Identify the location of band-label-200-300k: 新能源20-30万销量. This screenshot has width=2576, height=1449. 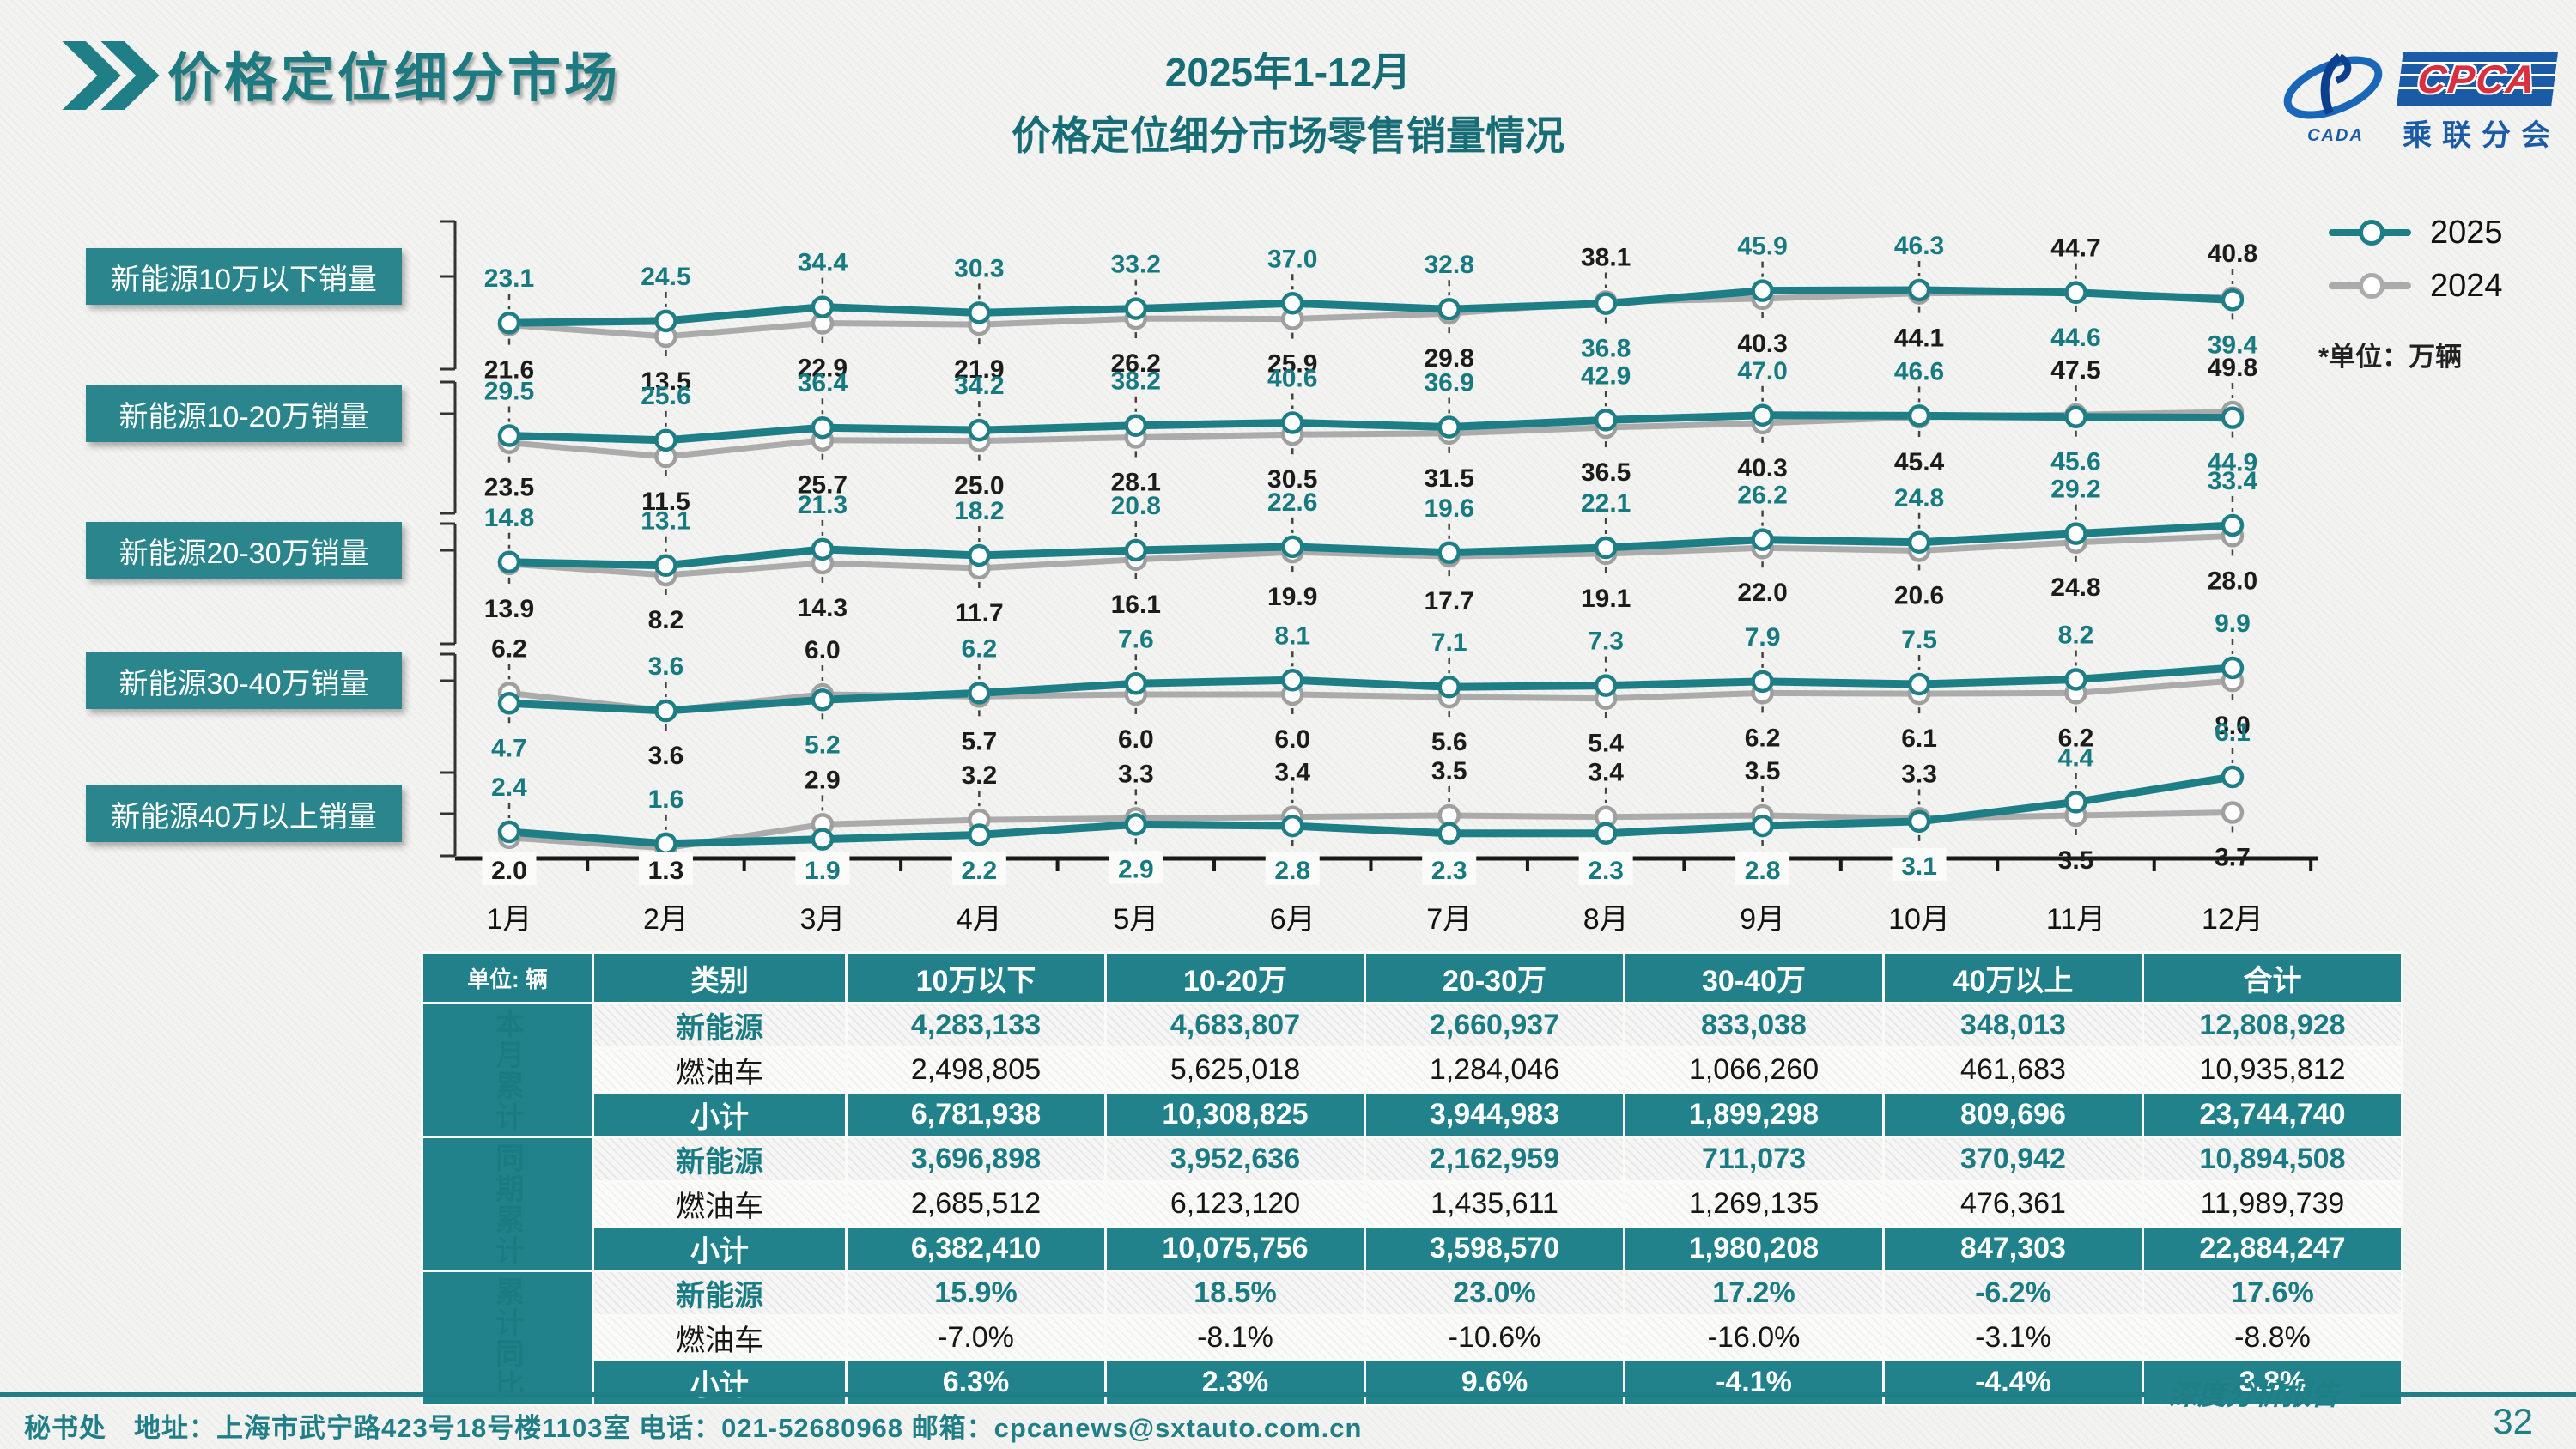
(244, 550).